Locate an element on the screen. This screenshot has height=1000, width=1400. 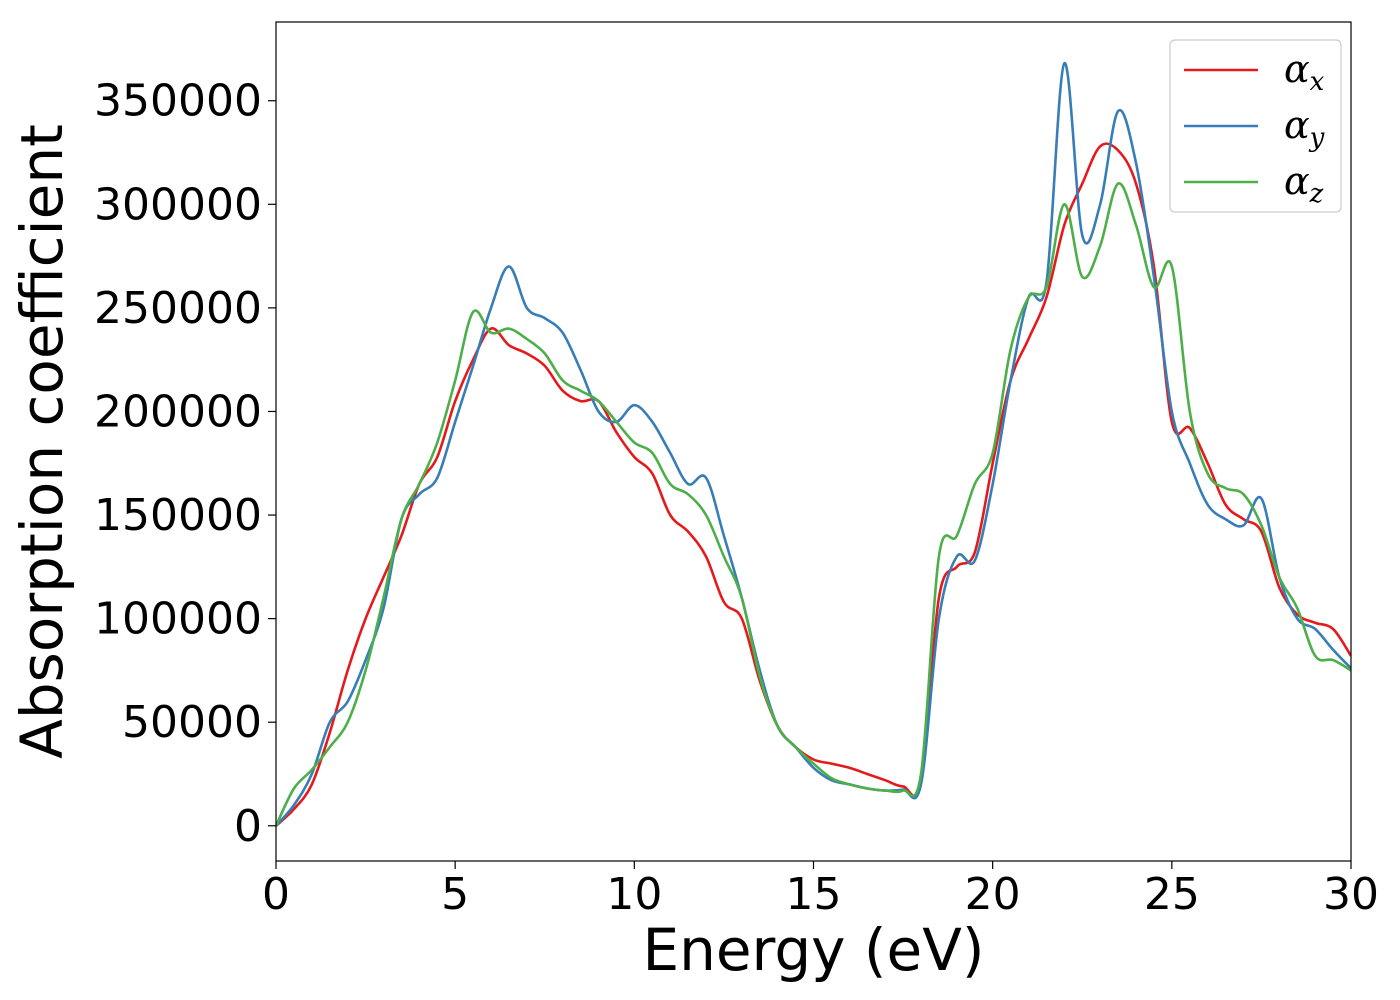
x-axis-title: Energy (eV) is located at coordinates (813, 950).